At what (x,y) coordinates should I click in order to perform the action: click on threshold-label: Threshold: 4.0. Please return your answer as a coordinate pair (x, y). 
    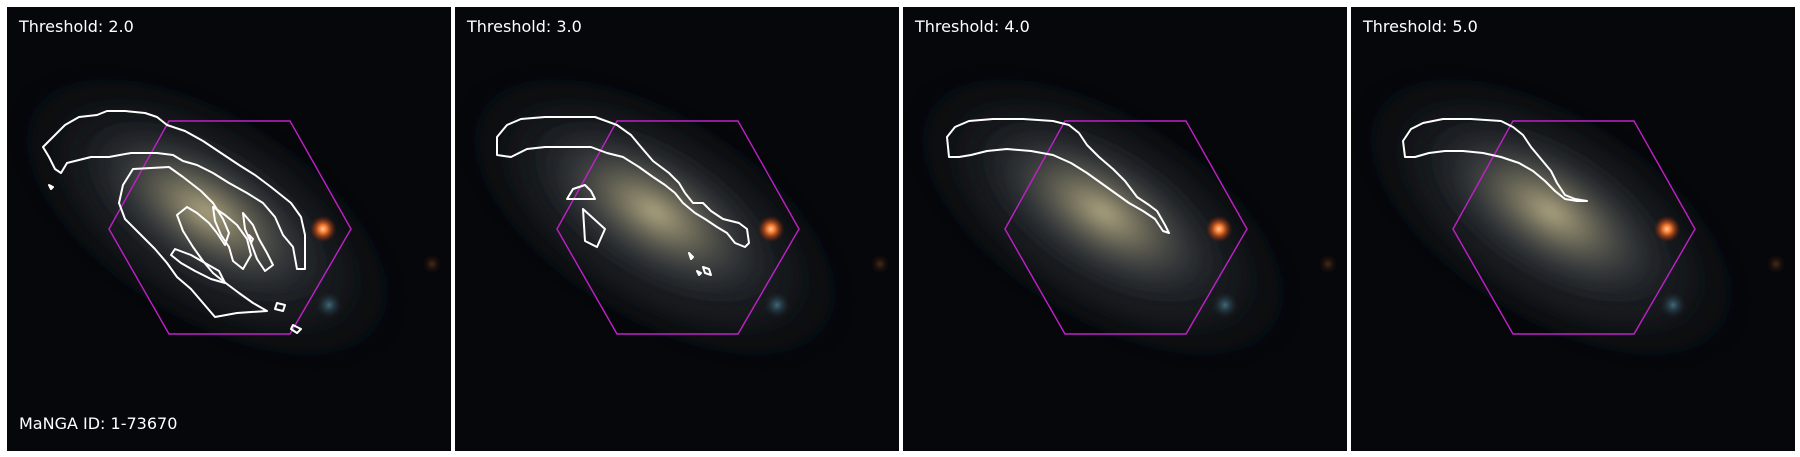
    Looking at the image, I should click on (972, 26).